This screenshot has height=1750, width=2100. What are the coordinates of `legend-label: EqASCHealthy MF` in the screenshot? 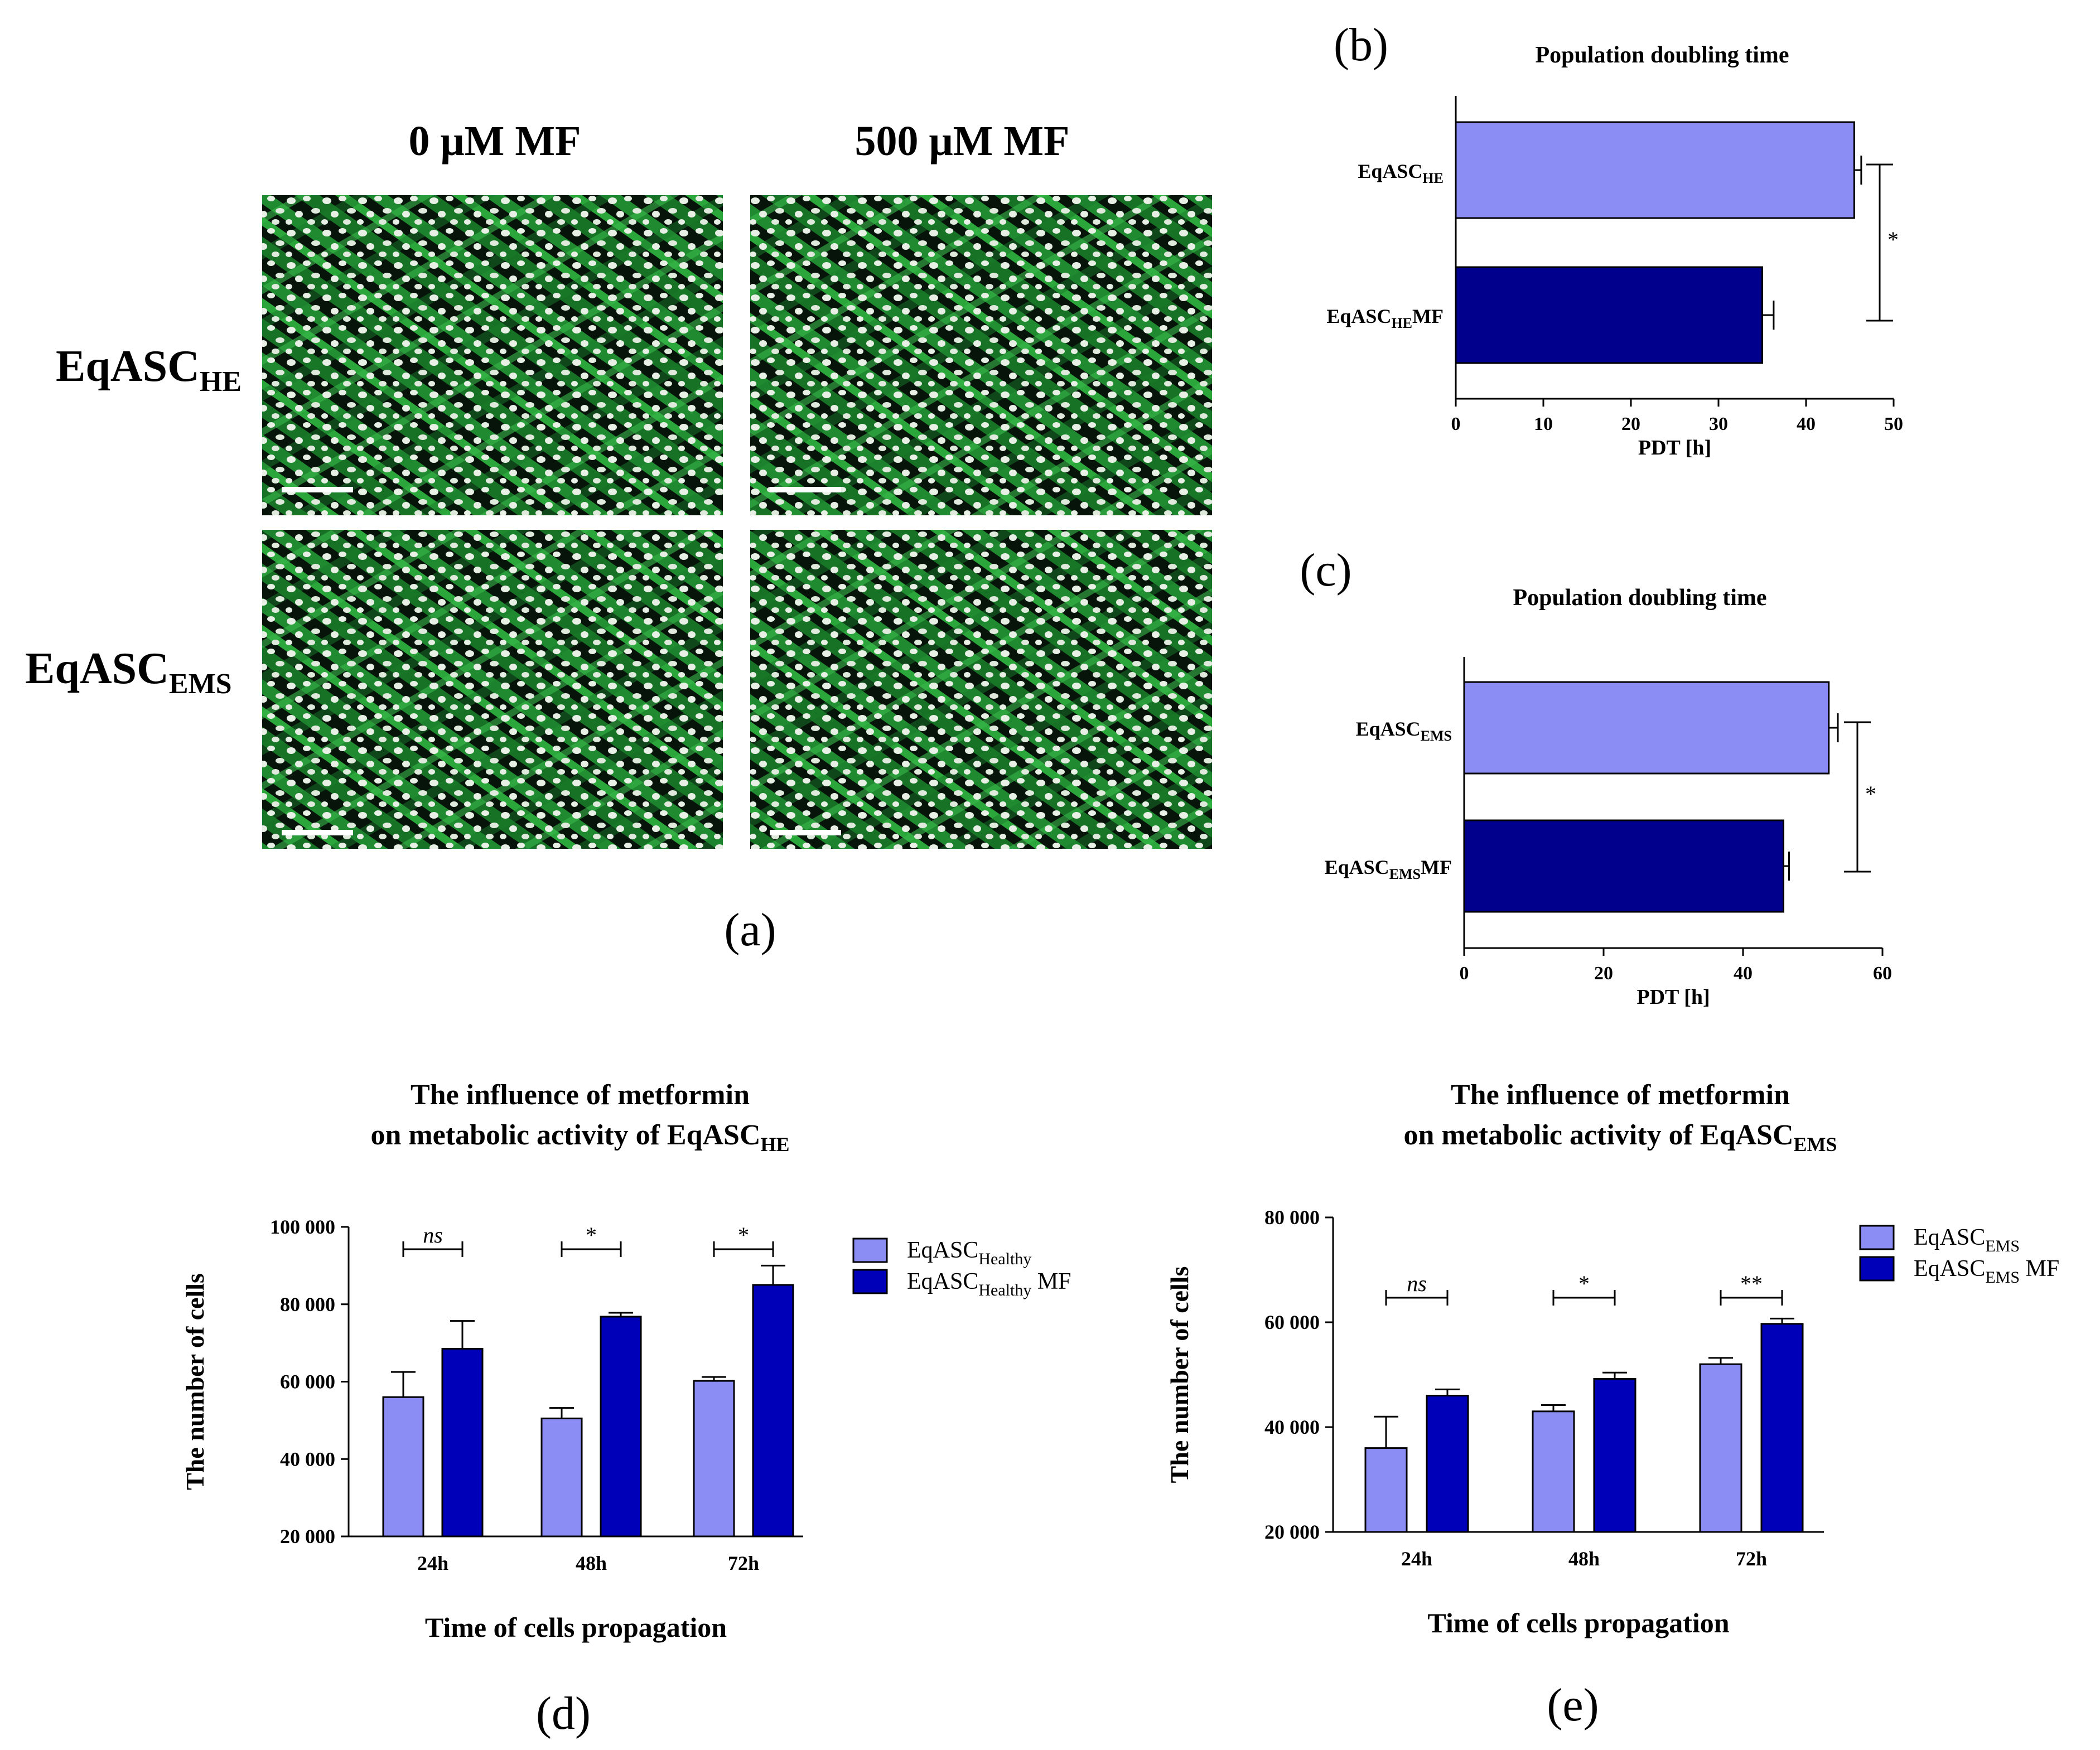 It's located at (989, 1284).